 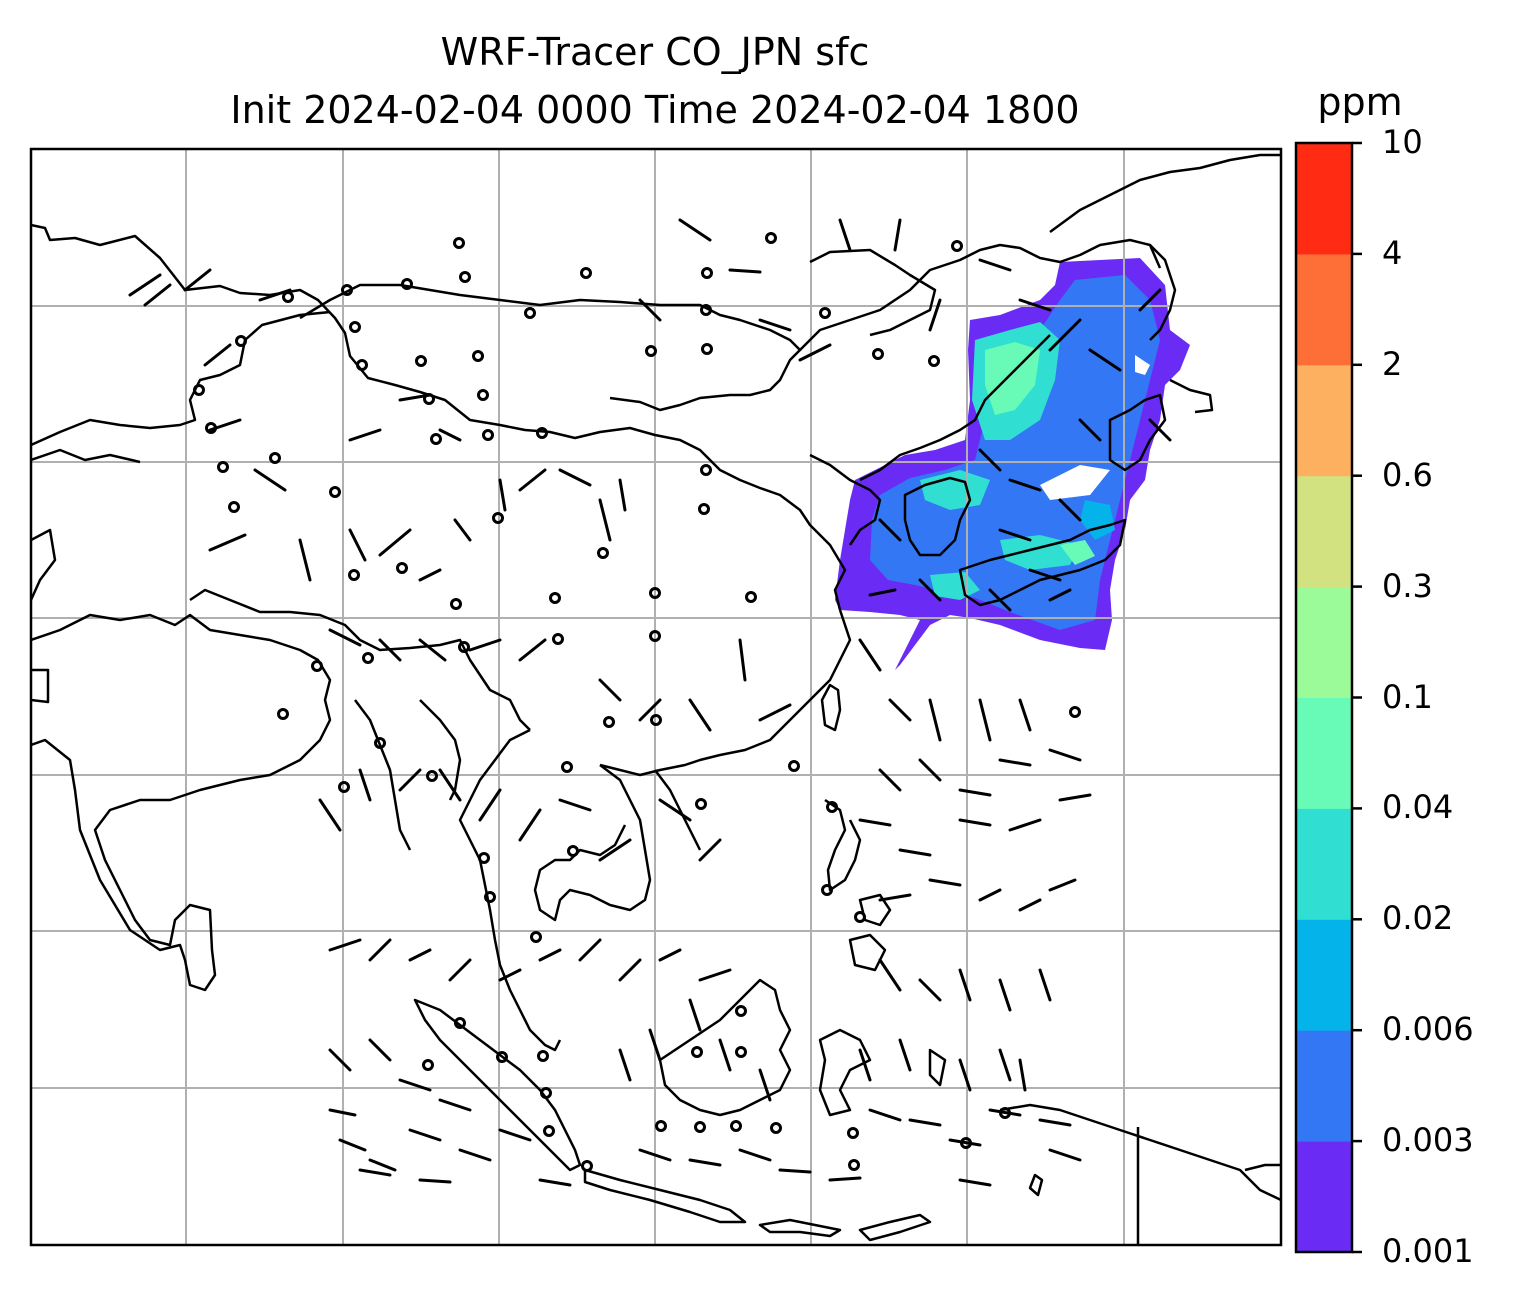 I want to click on colorbar-tick-label: 0.006, so click(x=1428, y=1029).